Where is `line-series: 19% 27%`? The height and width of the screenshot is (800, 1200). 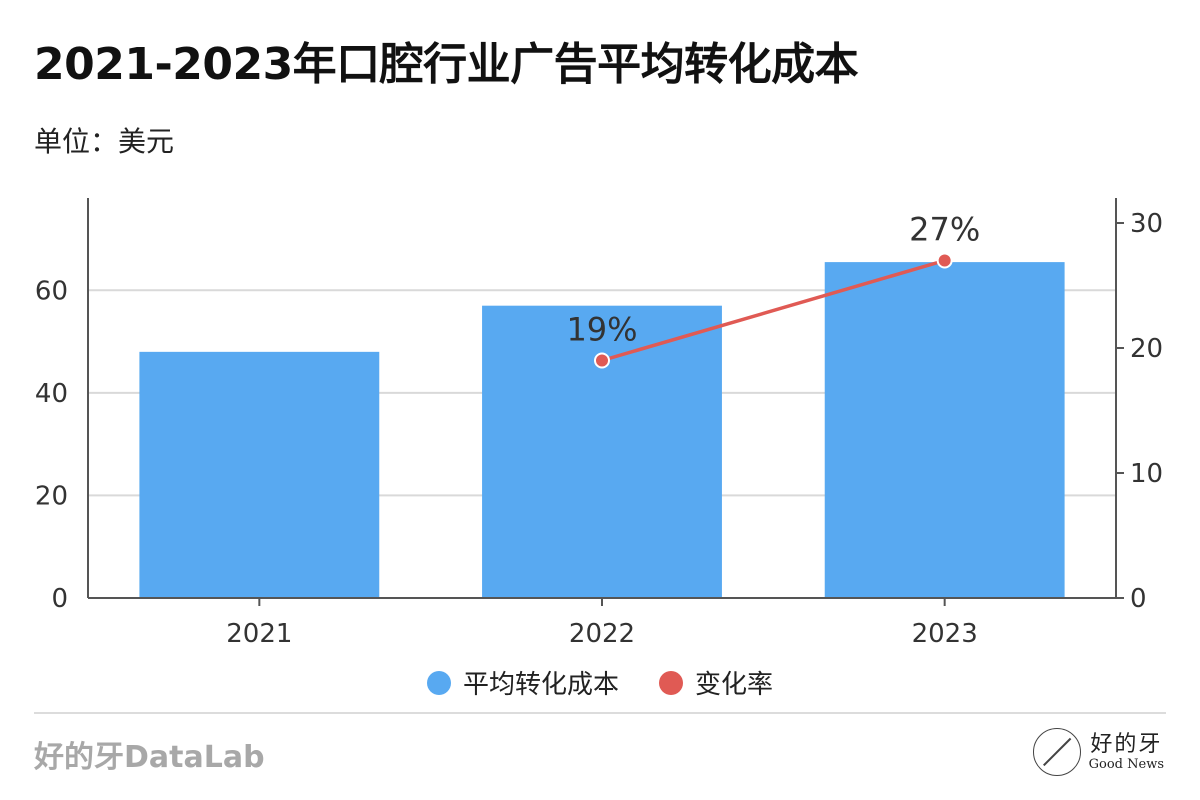 line-series: 19% 27% is located at coordinates (773, 290).